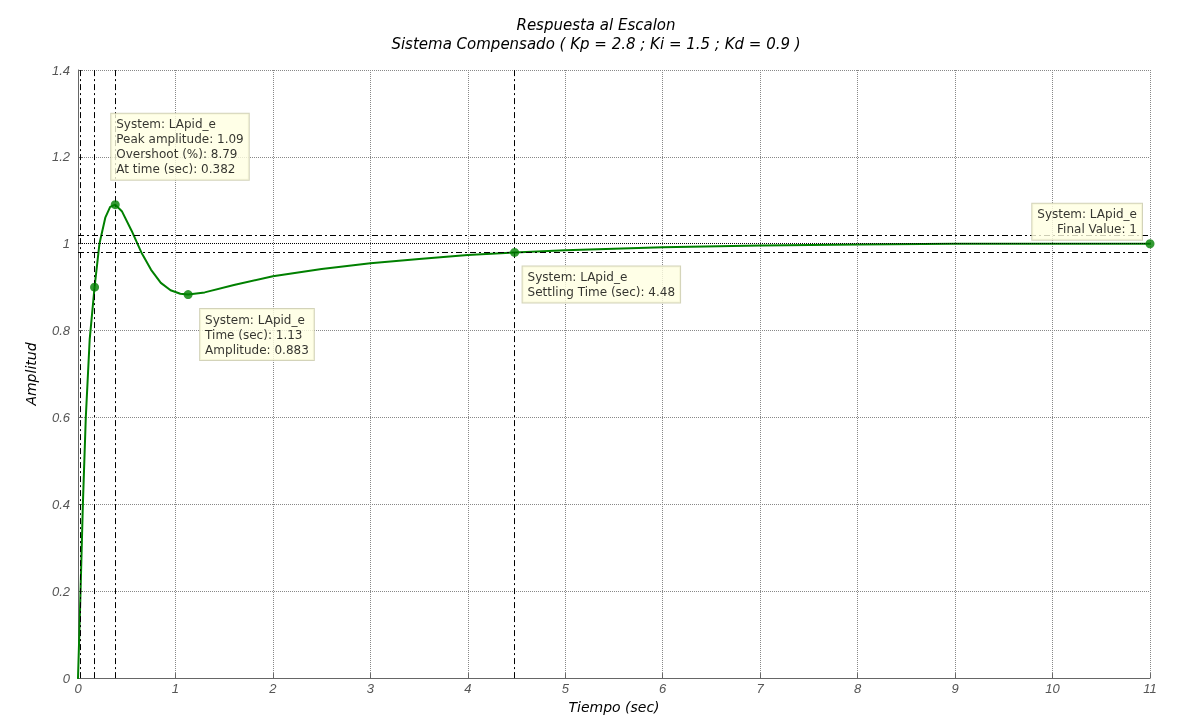  I want to click on y-tick-label: 1.2, so click(61, 157).